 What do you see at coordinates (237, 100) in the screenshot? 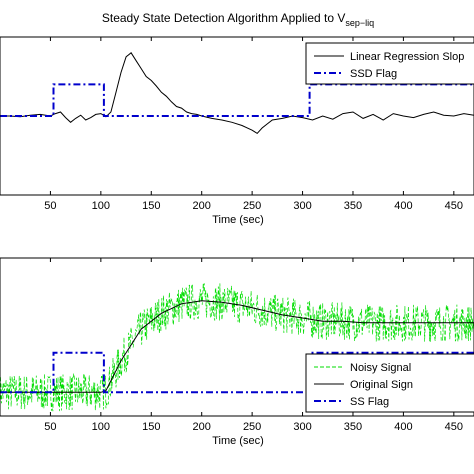
I see `series-line-ssd-flag` at bounding box center [237, 100].